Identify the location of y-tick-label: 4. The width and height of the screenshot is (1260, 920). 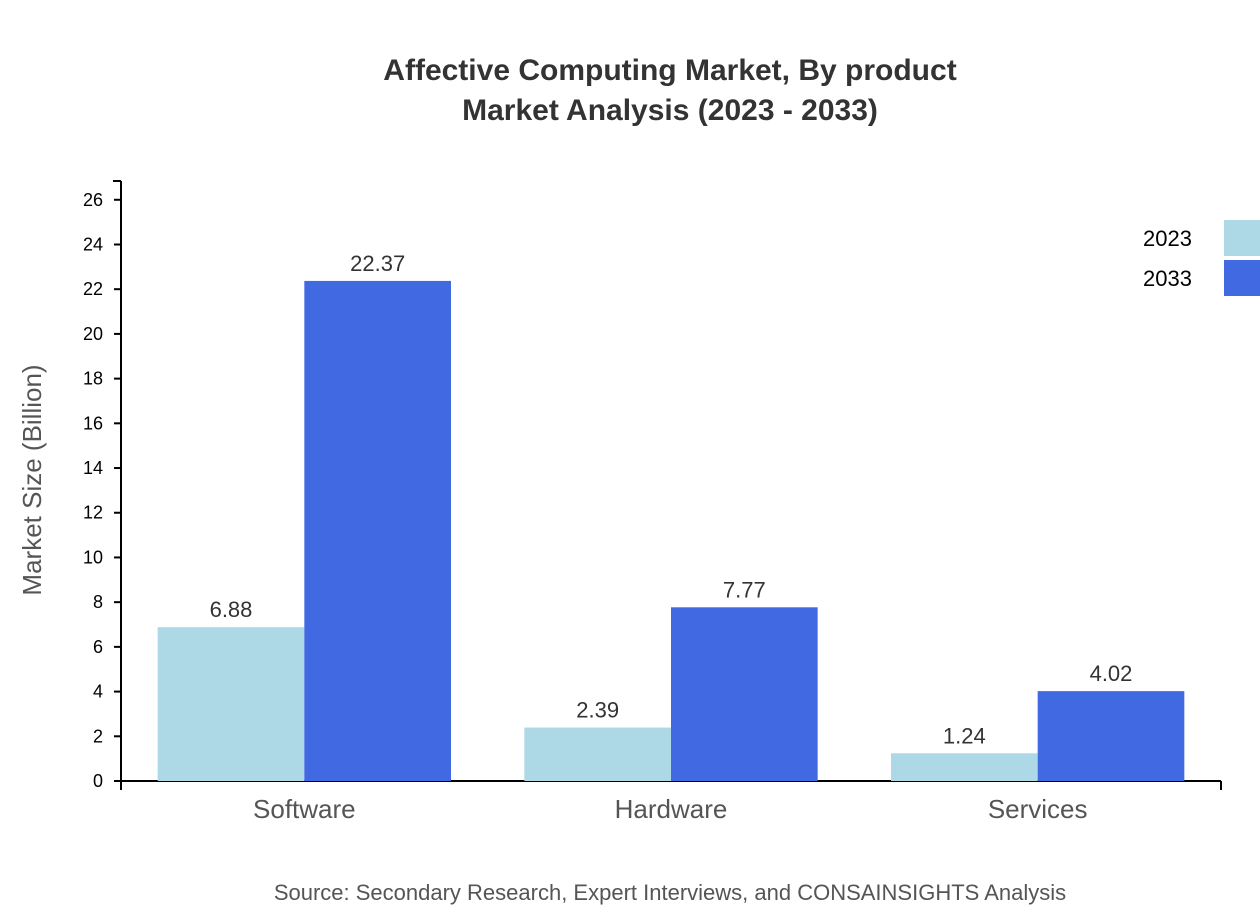
(98, 692).